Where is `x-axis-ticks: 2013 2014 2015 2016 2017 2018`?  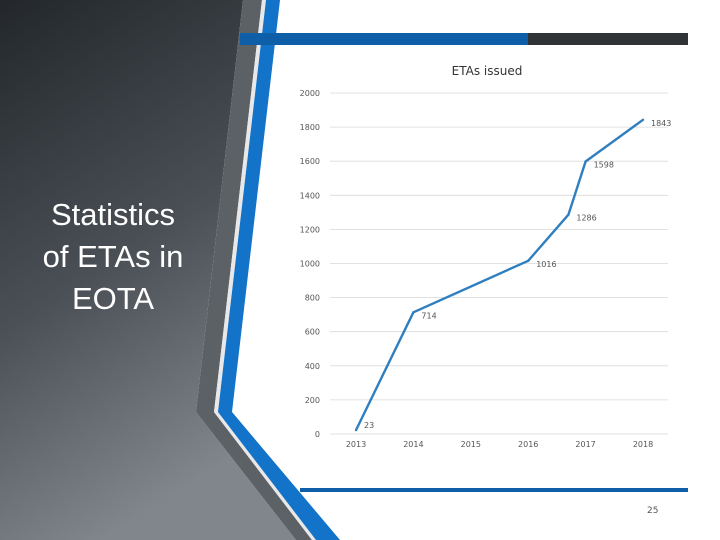 x-axis-ticks: 2013 2014 2015 2016 2017 2018 is located at coordinates (499, 444).